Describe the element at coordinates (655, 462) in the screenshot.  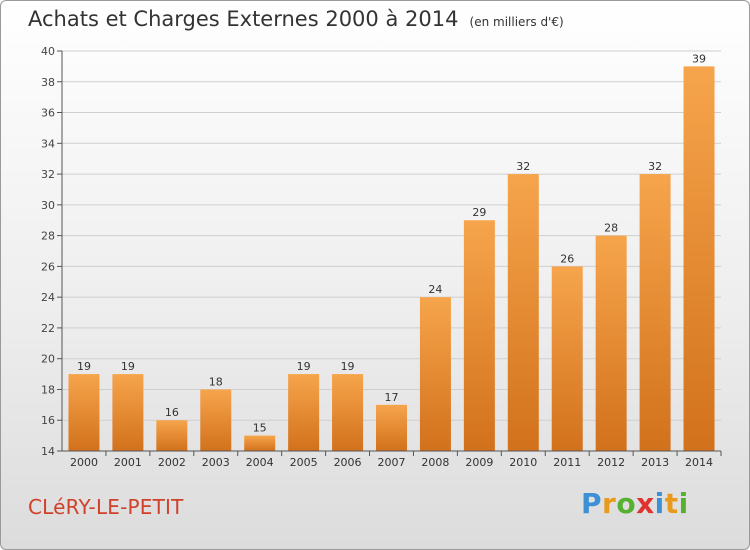
I see `x-tick-label: 2013` at that location.